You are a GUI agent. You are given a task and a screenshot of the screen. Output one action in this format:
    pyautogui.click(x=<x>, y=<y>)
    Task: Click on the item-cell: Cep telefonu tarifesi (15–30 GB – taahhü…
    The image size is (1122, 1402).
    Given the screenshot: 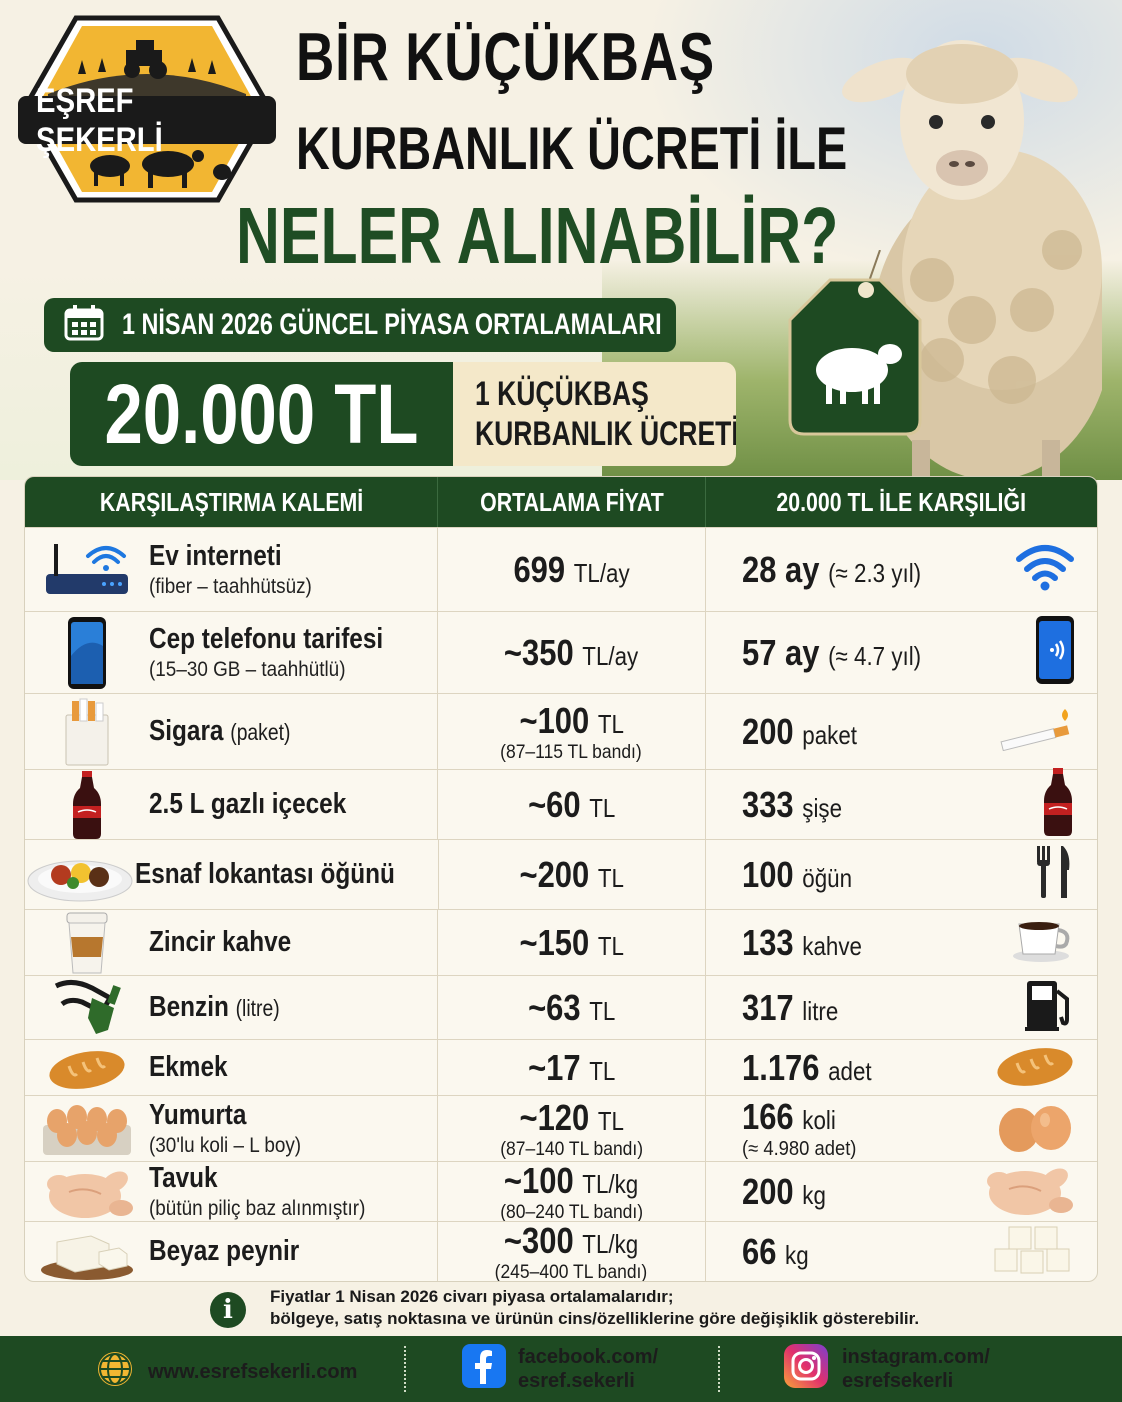 What is the action you would take?
    pyautogui.click(x=232, y=652)
    